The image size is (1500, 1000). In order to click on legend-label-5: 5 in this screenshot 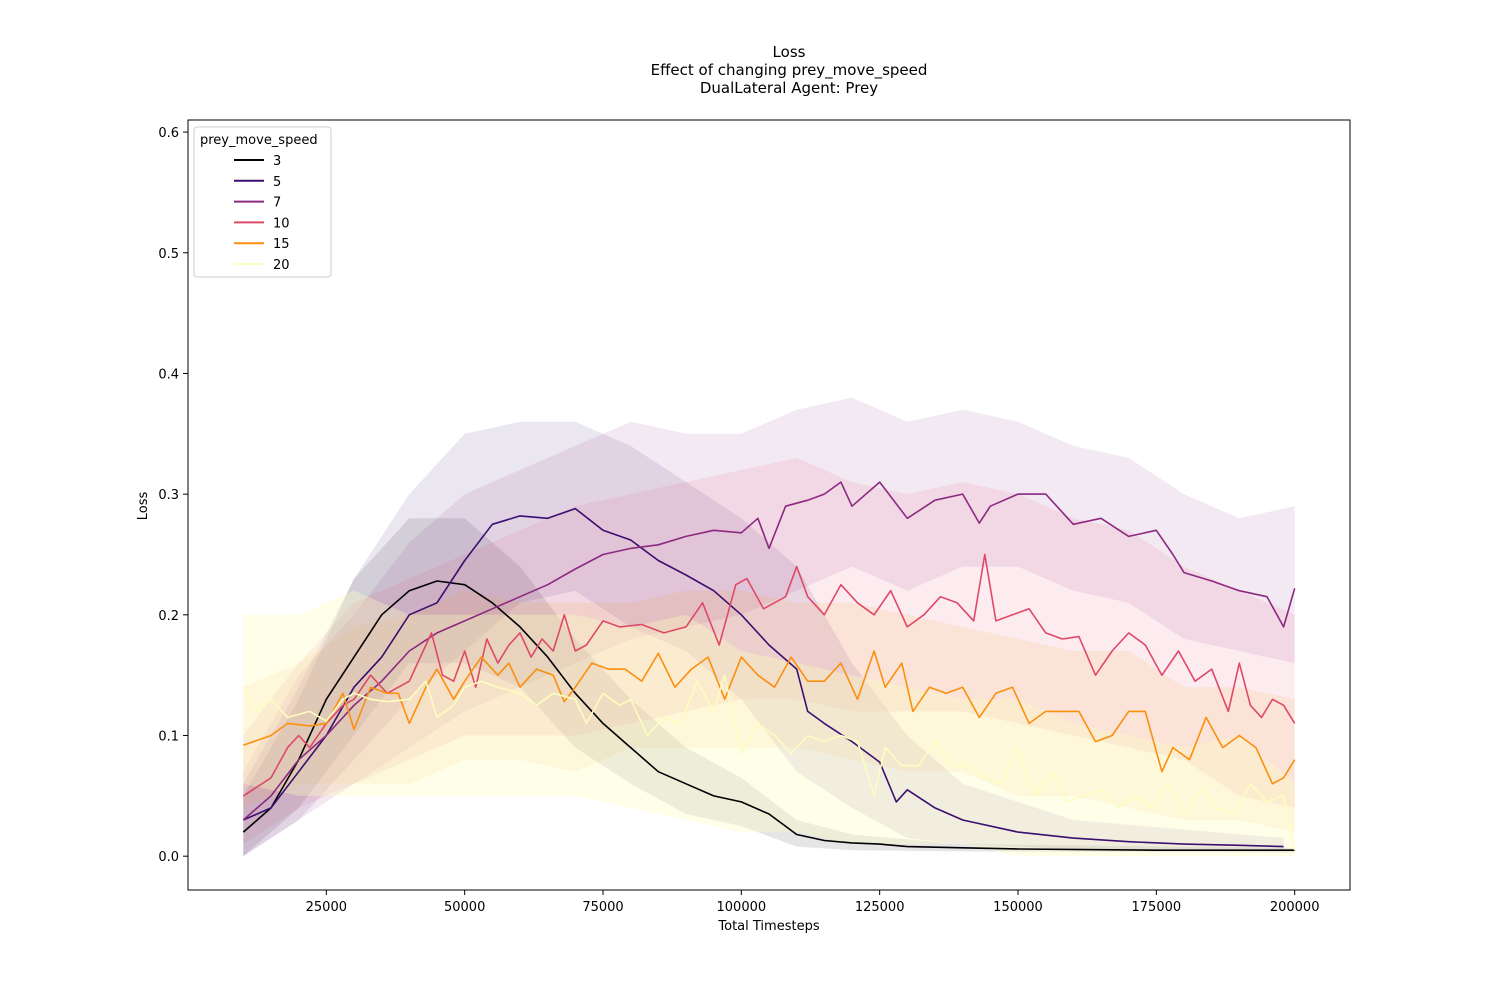, I will do `click(277, 182)`.